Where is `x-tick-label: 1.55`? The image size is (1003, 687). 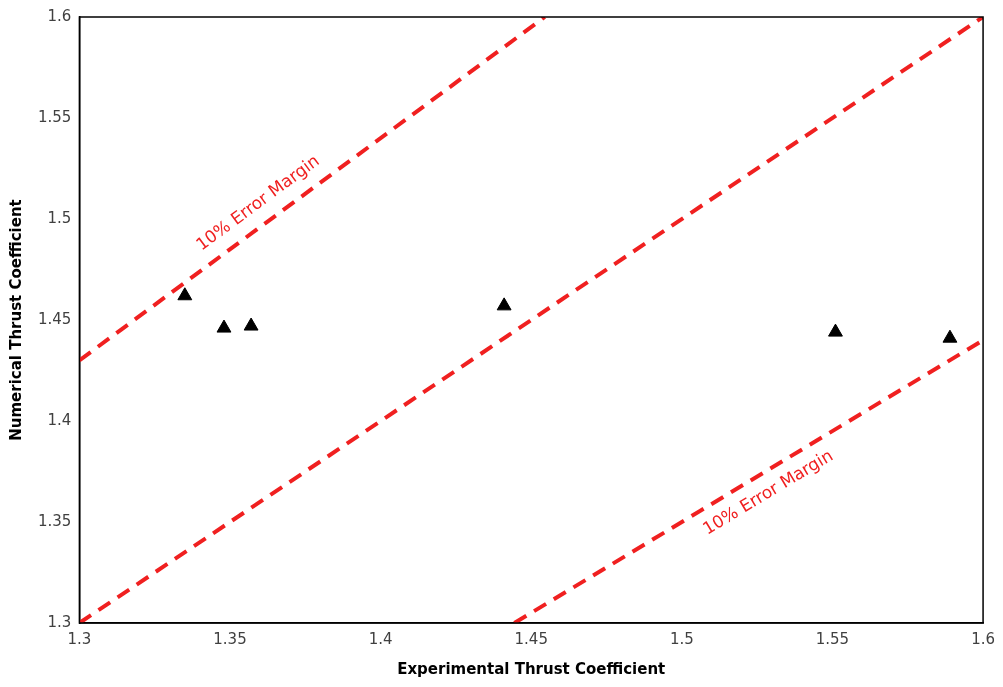 x-tick-label: 1.55 is located at coordinates (832, 638).